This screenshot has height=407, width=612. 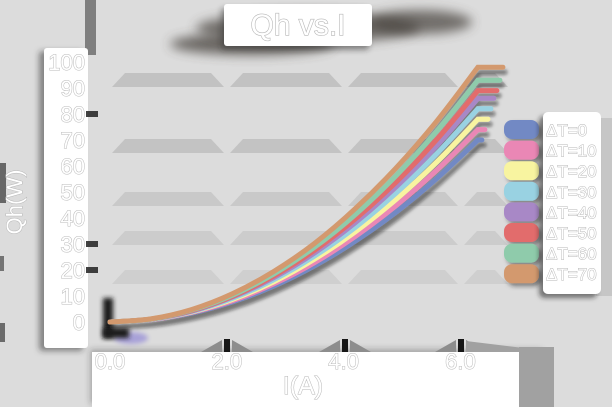 What do you see at coordinates (303, 386) in the screenshot?
I see `x-axis-label: I(A)` at bounding box center [303, 386].